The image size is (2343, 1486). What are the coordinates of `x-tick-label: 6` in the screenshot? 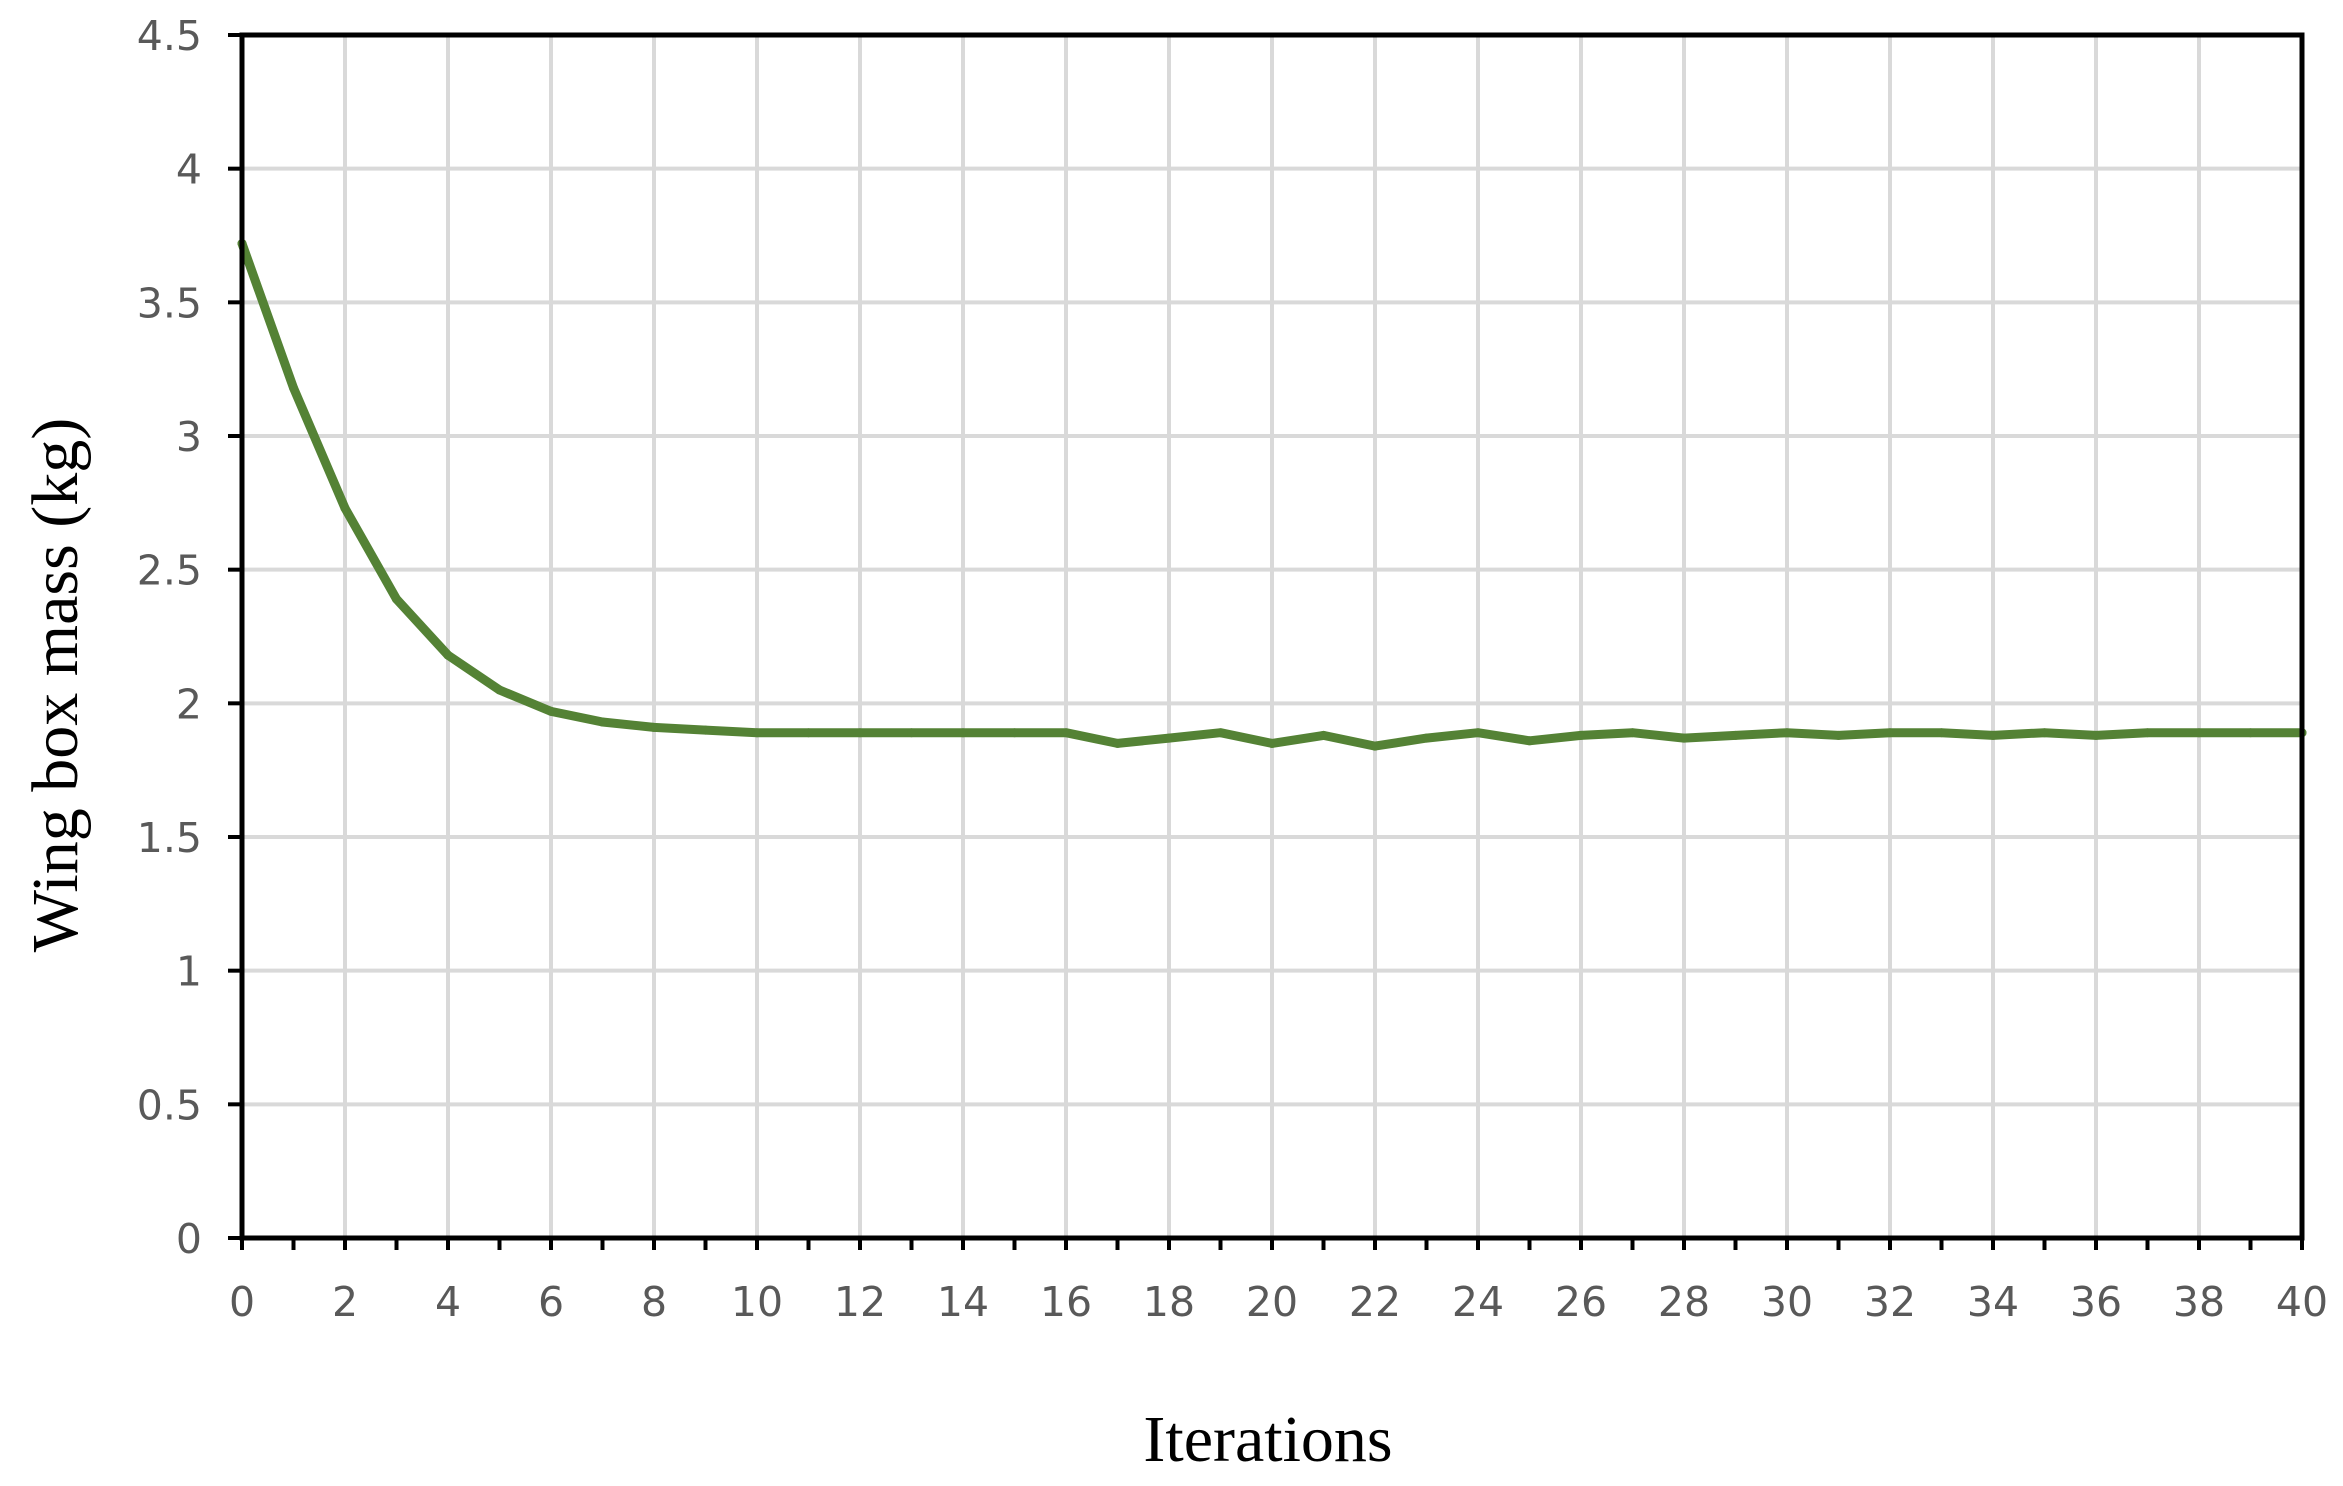 It's located at (551, 1302).